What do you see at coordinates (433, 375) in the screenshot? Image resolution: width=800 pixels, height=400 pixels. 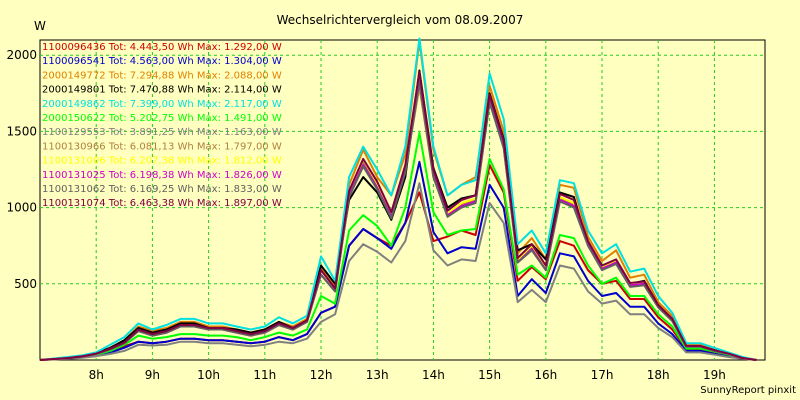 I see `x-tick-label-14h: 14h` at bounding box center [433, 375].